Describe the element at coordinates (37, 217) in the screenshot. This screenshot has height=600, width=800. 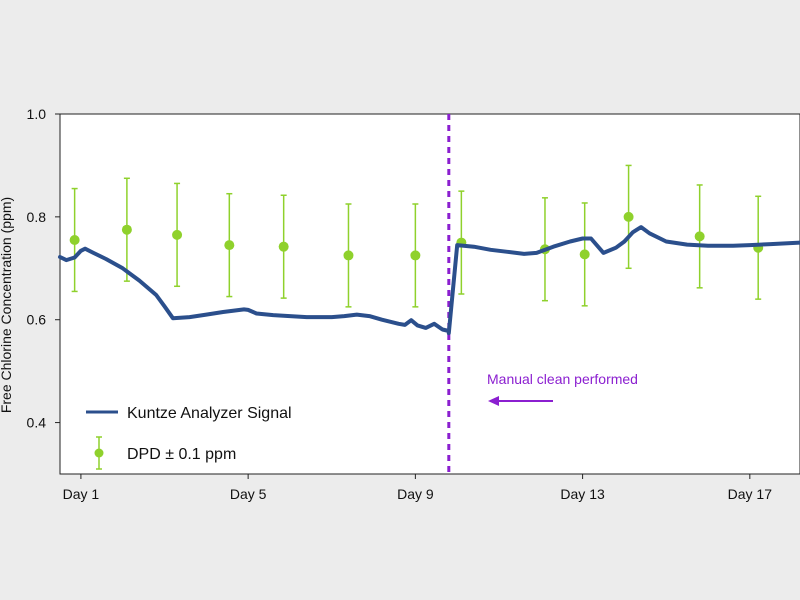
I see `y-tick-label-2: 0.8` at that location.